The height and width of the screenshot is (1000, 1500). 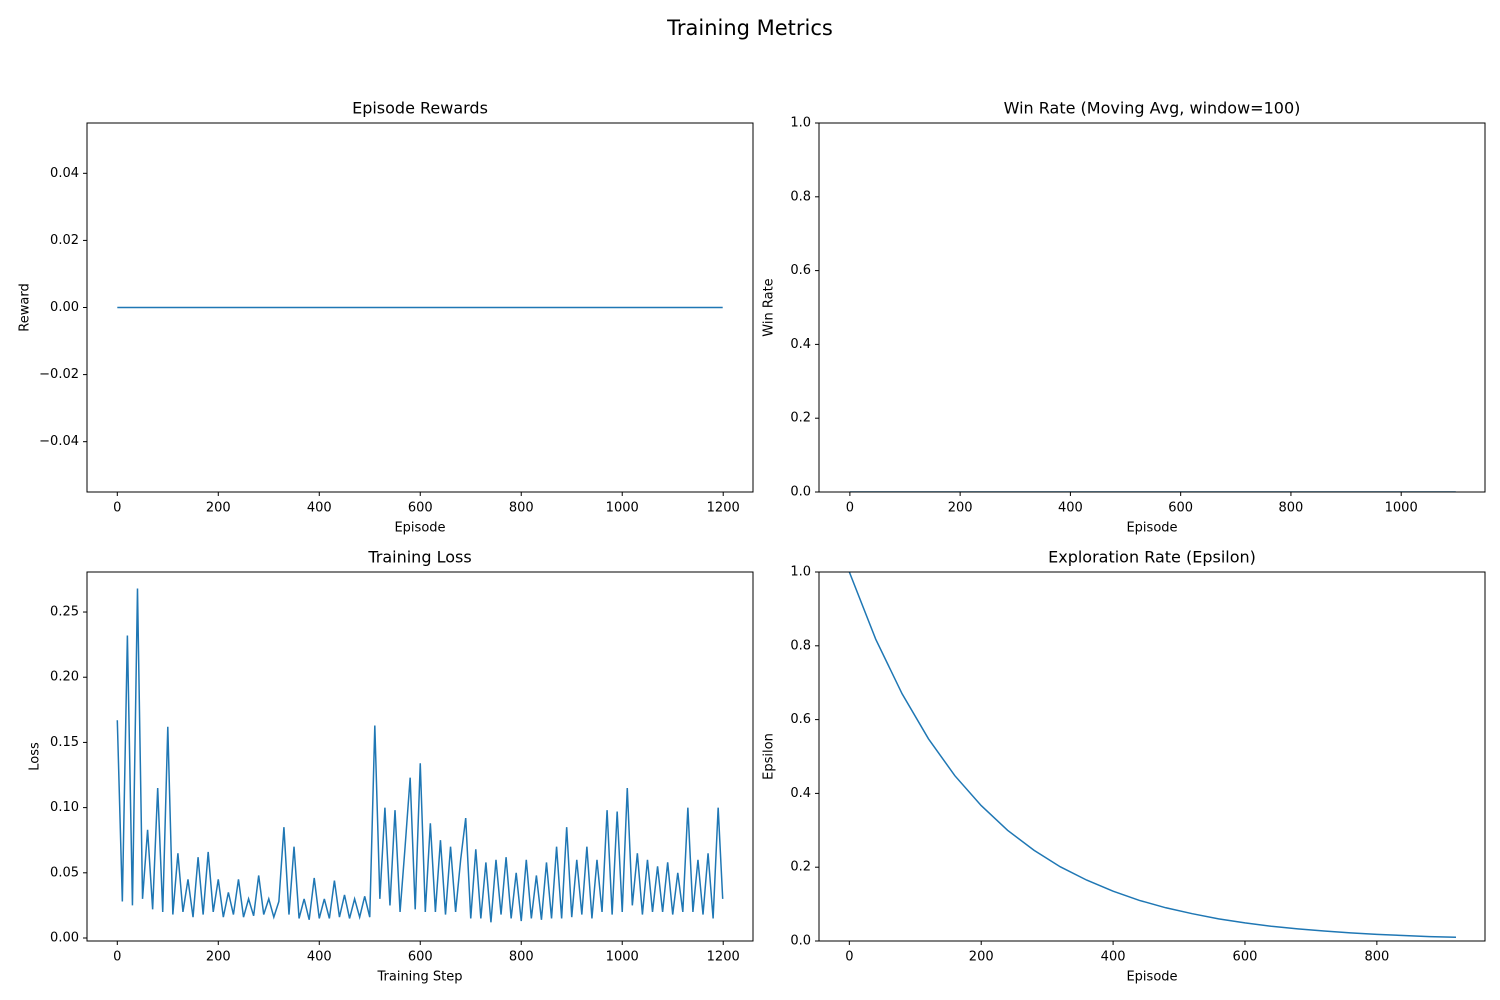 What do you see at coordinates (419, 977) in the screenshot?
I see `x-axis-label: Training Step` at bounding box center [419, 977].